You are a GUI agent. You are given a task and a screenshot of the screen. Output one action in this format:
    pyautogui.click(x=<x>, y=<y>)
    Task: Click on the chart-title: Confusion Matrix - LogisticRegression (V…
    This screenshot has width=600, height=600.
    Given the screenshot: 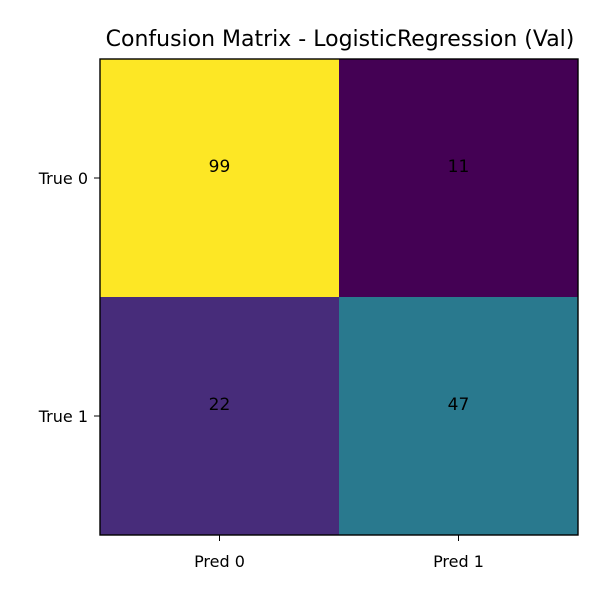 What is the action you would take?
    pyautogui.click(x=340, y=39)
    